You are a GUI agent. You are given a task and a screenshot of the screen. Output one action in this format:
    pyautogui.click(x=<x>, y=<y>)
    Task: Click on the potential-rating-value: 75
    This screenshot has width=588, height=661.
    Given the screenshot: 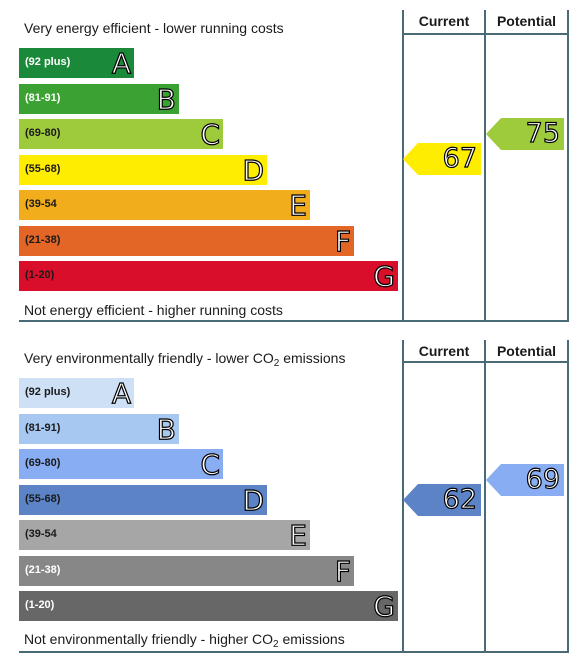 What is the action you would take?
    pyautogui.click(x=543, y=133)
    